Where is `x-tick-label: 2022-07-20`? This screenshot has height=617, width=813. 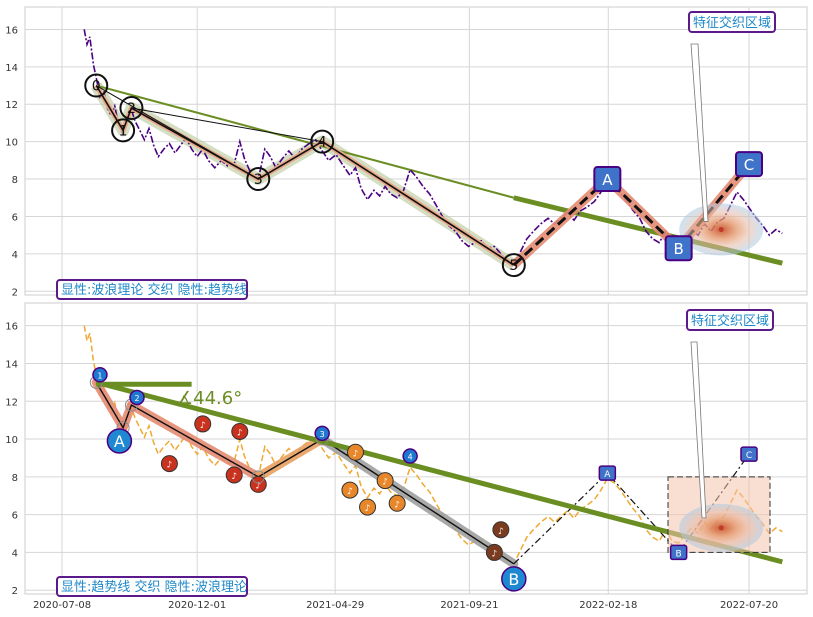 x-tick-label: 2022-07-20 is located at coordinates (749, 605).